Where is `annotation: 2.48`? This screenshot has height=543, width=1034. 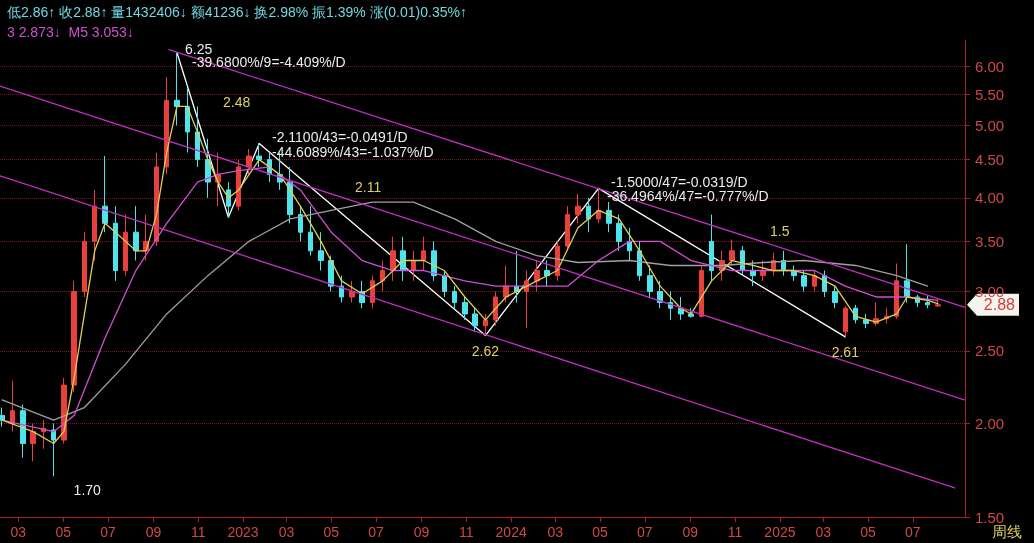 annotation: 2.48 is located at coordinates (237, 102).